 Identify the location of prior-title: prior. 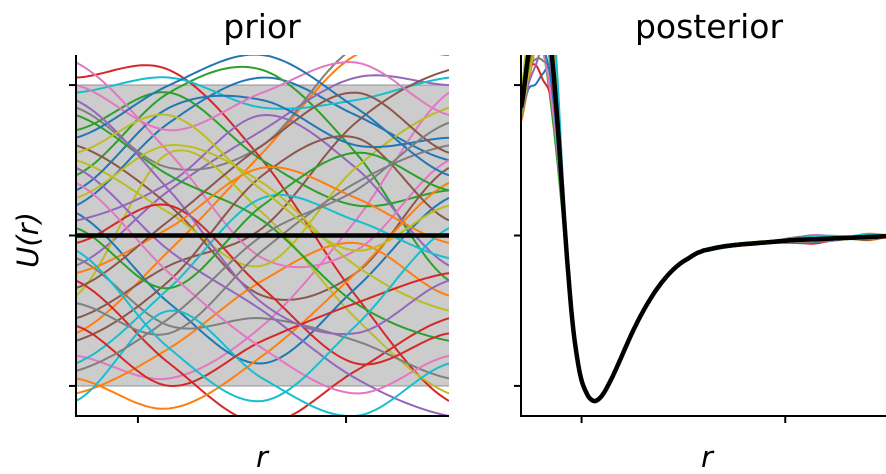
(262, 26).